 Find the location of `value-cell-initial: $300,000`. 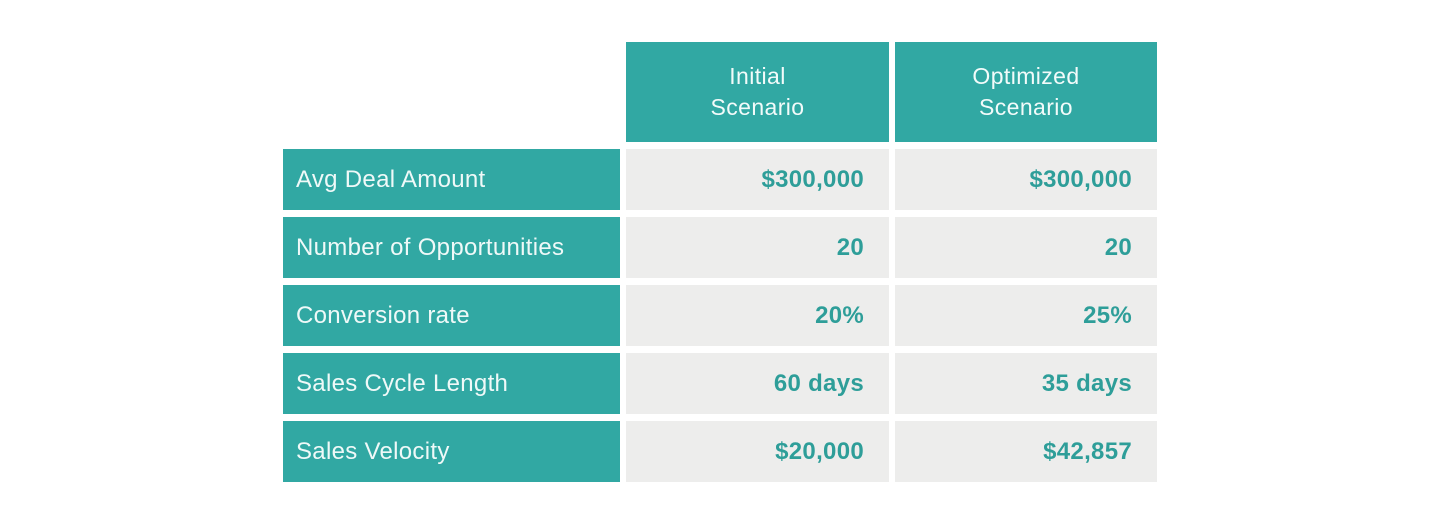

value-cell-initial: $300,000 is located at coordinates (757, 179).